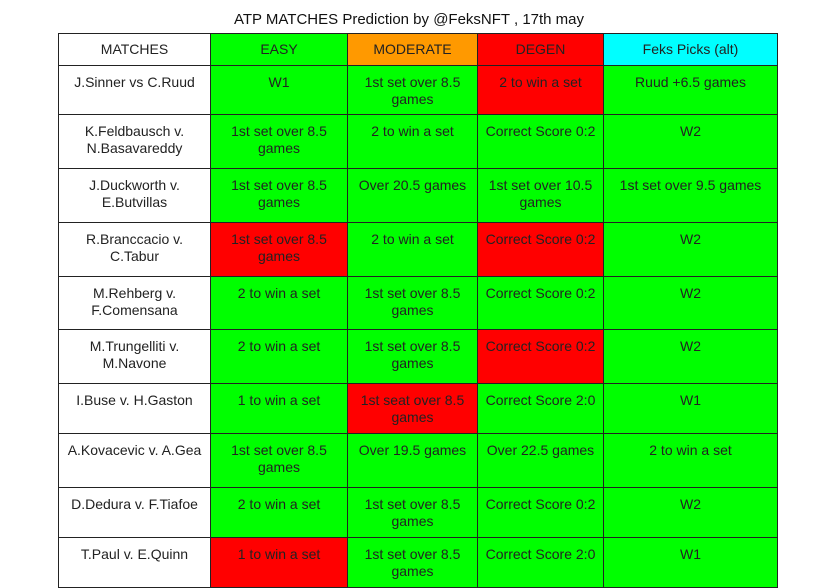 The height and width of the screenshot is (588, 818). What do you see at coordinates (412, 408) in the screenshot?
I see `pick-cell: 1st seat over 8.5 games` at bounding box center [412, 408].